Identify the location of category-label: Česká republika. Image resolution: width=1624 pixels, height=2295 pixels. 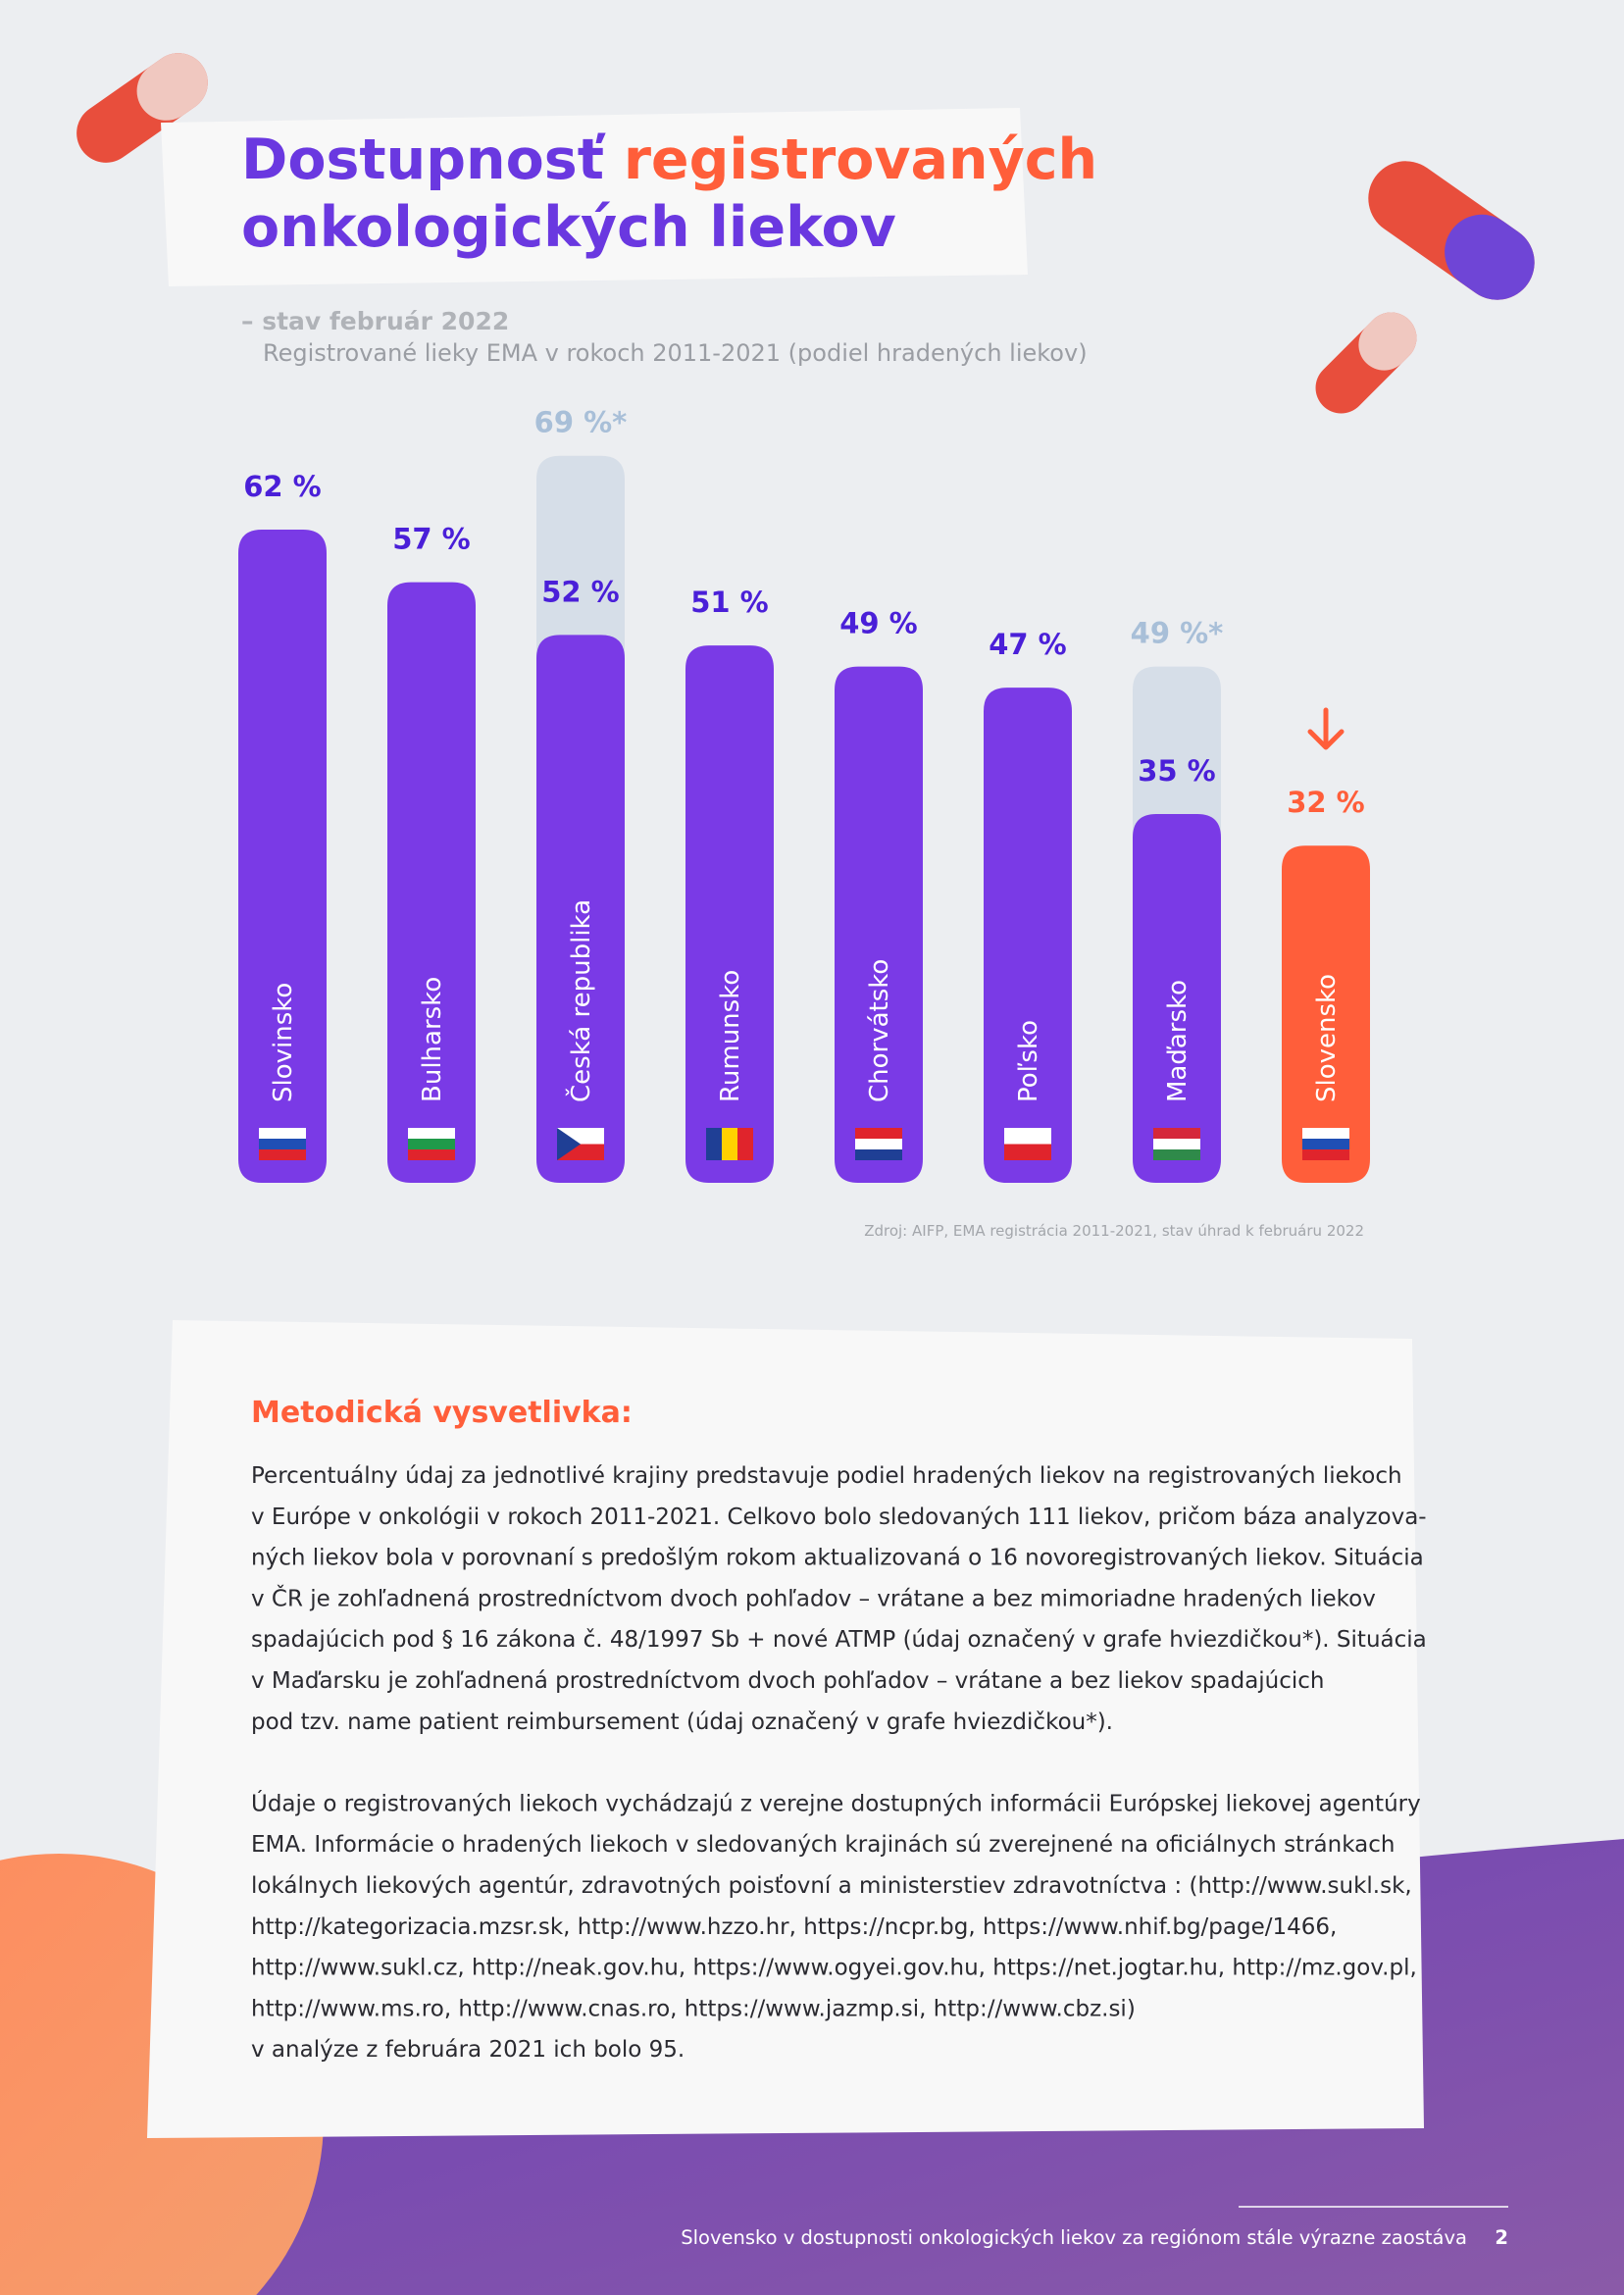
(580, 1000).